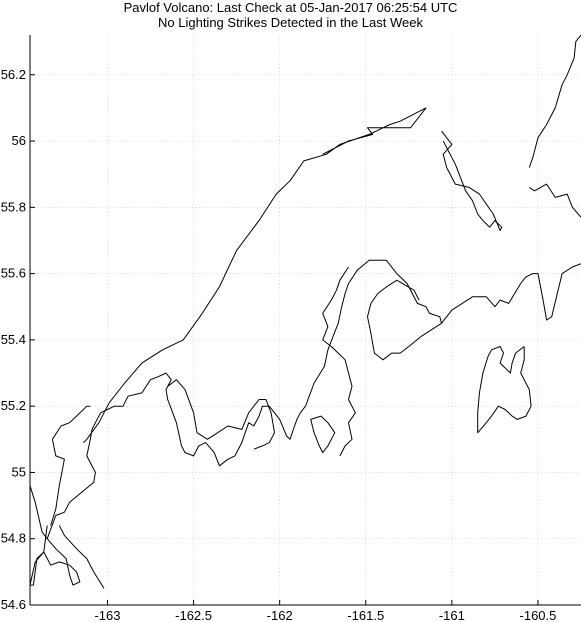 This screenshot has height=622, width=581. What do you see at coordinates (107, 615) in the screenshot?
I see `x-tick-label: -163` at bounding box center [107, 615].